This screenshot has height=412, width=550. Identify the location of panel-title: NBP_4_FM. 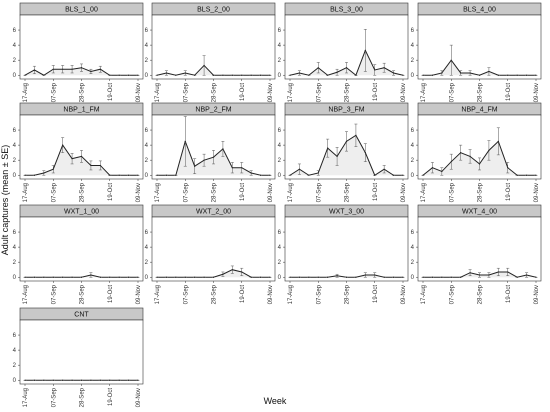
(479, 110).